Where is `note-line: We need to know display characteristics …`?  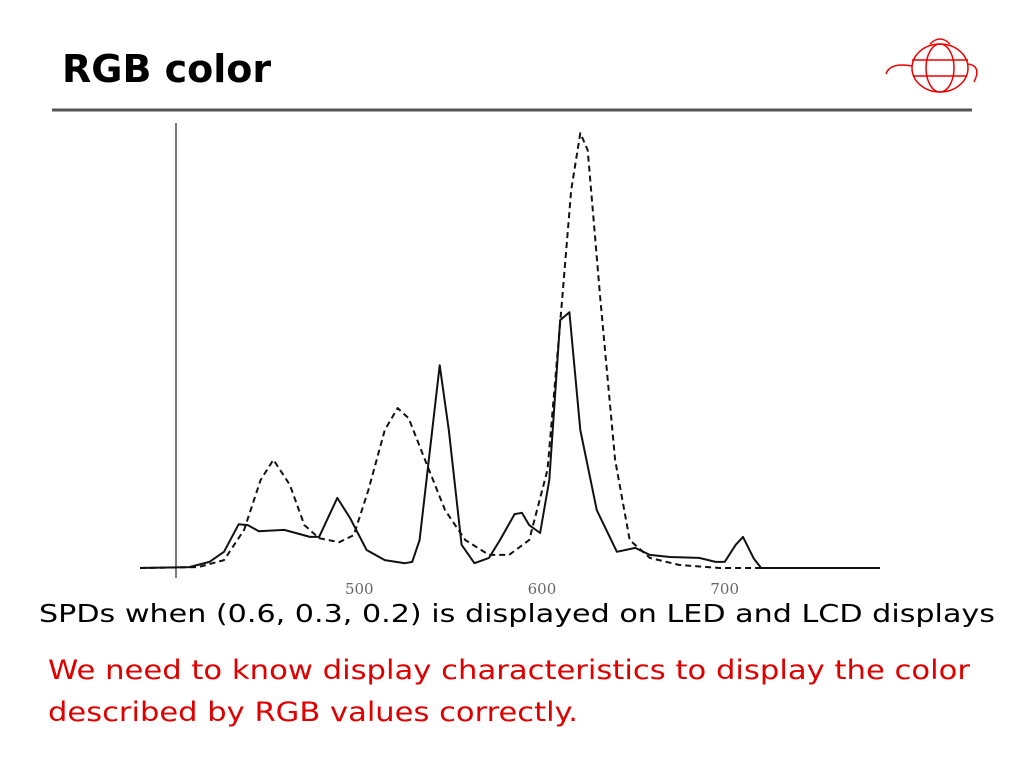
note-line: We need to know display characteristics … is located at coordinates (509, 670).